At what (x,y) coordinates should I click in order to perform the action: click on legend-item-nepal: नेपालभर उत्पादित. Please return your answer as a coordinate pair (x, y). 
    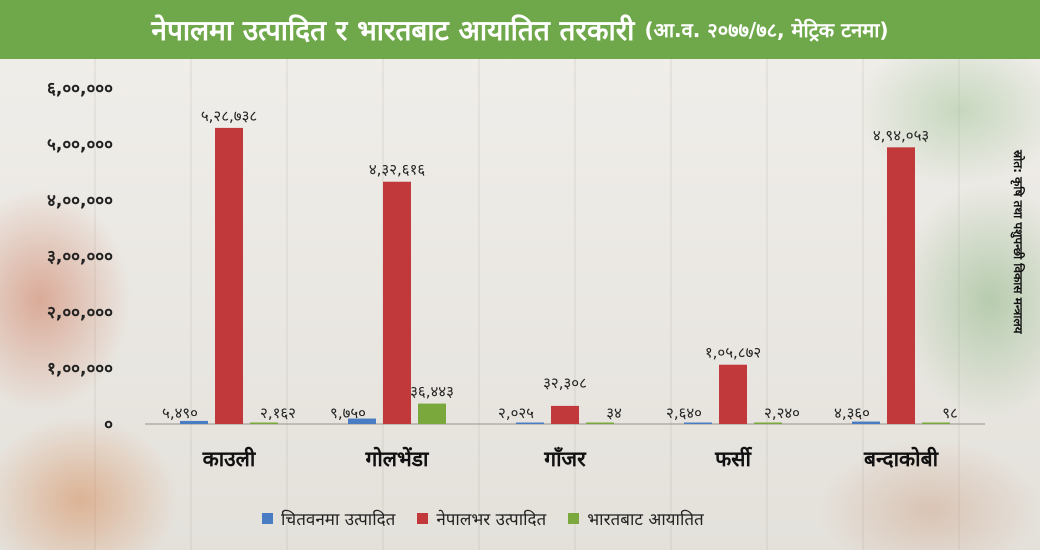
    Looking at the image, I should click on (481, 518).